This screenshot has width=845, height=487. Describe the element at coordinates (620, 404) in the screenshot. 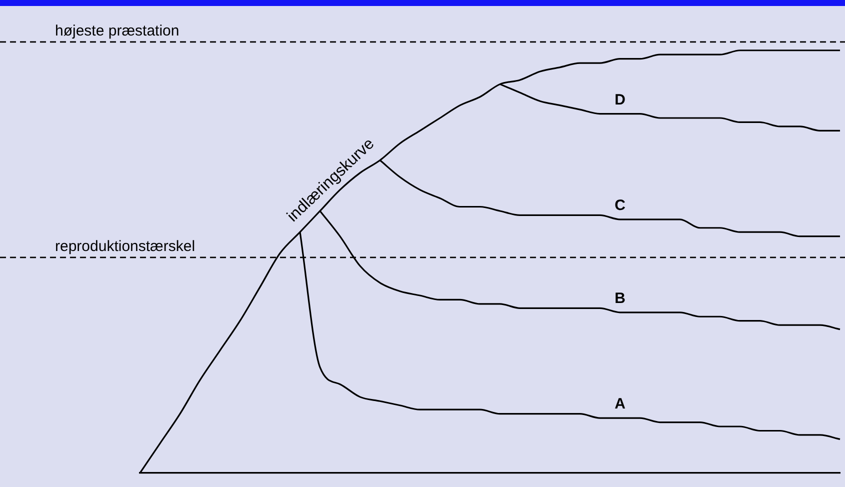

I see `series-label: A` at that location.